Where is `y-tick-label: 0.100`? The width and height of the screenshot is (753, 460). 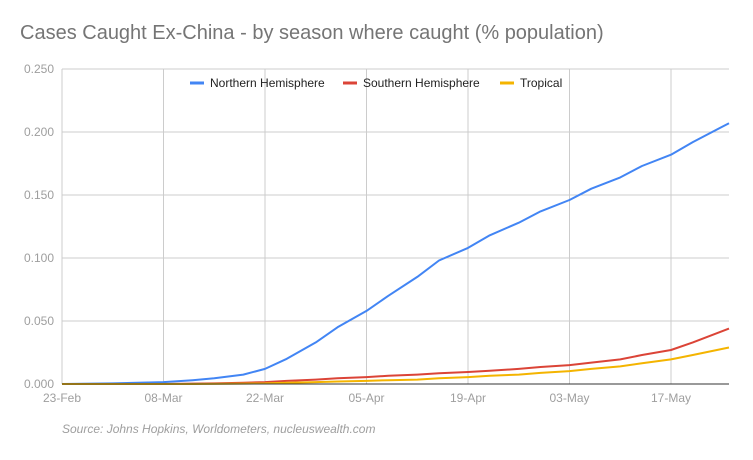
y-tick-label: 0.100 is located at coordinates (39, 258).